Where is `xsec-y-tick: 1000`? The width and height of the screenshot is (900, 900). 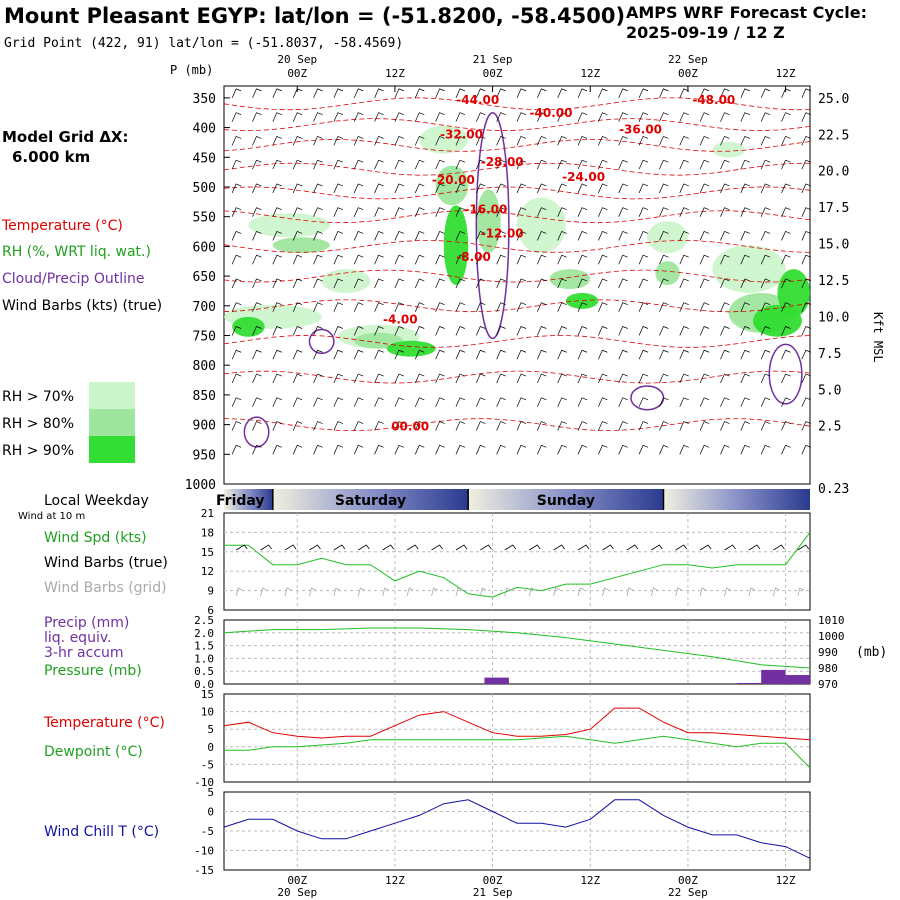 xsec-y-tick: 1000 is located at coordinates (200, 485).